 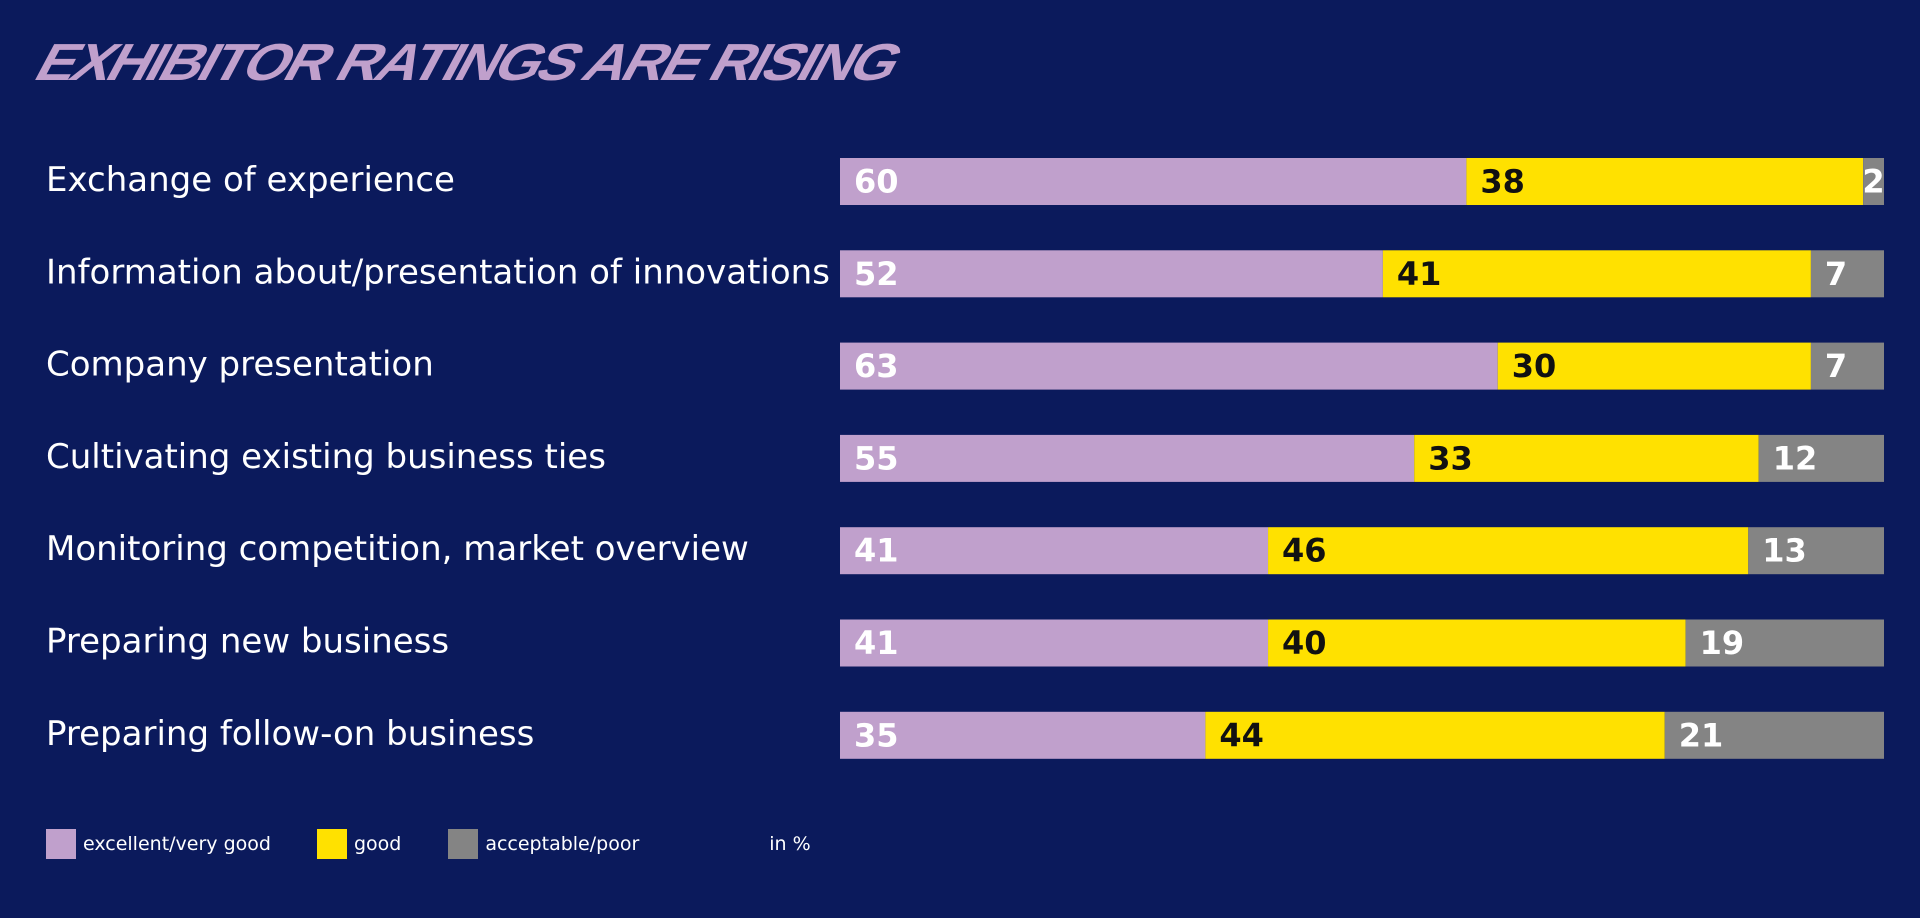 What do you see at coordinates (1304, 551) in the screenshot?
I see `data-label: 46` at bounding box center [1304, 551].